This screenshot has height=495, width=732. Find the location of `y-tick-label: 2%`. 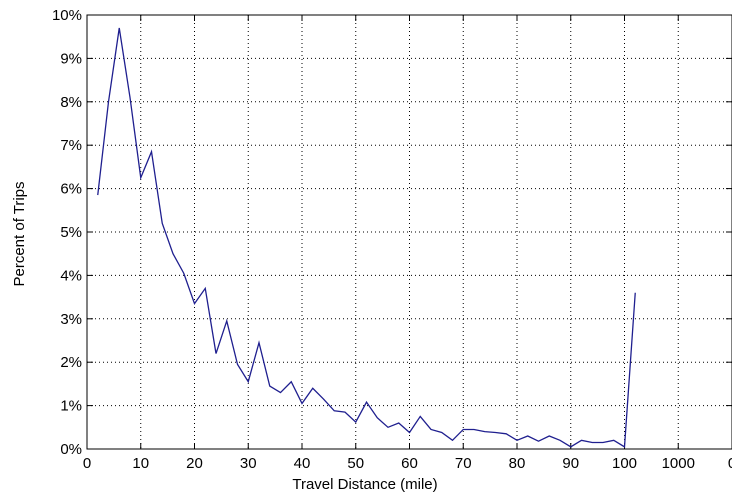

y-tick-label: 2% is located at coordinates (71, 362).